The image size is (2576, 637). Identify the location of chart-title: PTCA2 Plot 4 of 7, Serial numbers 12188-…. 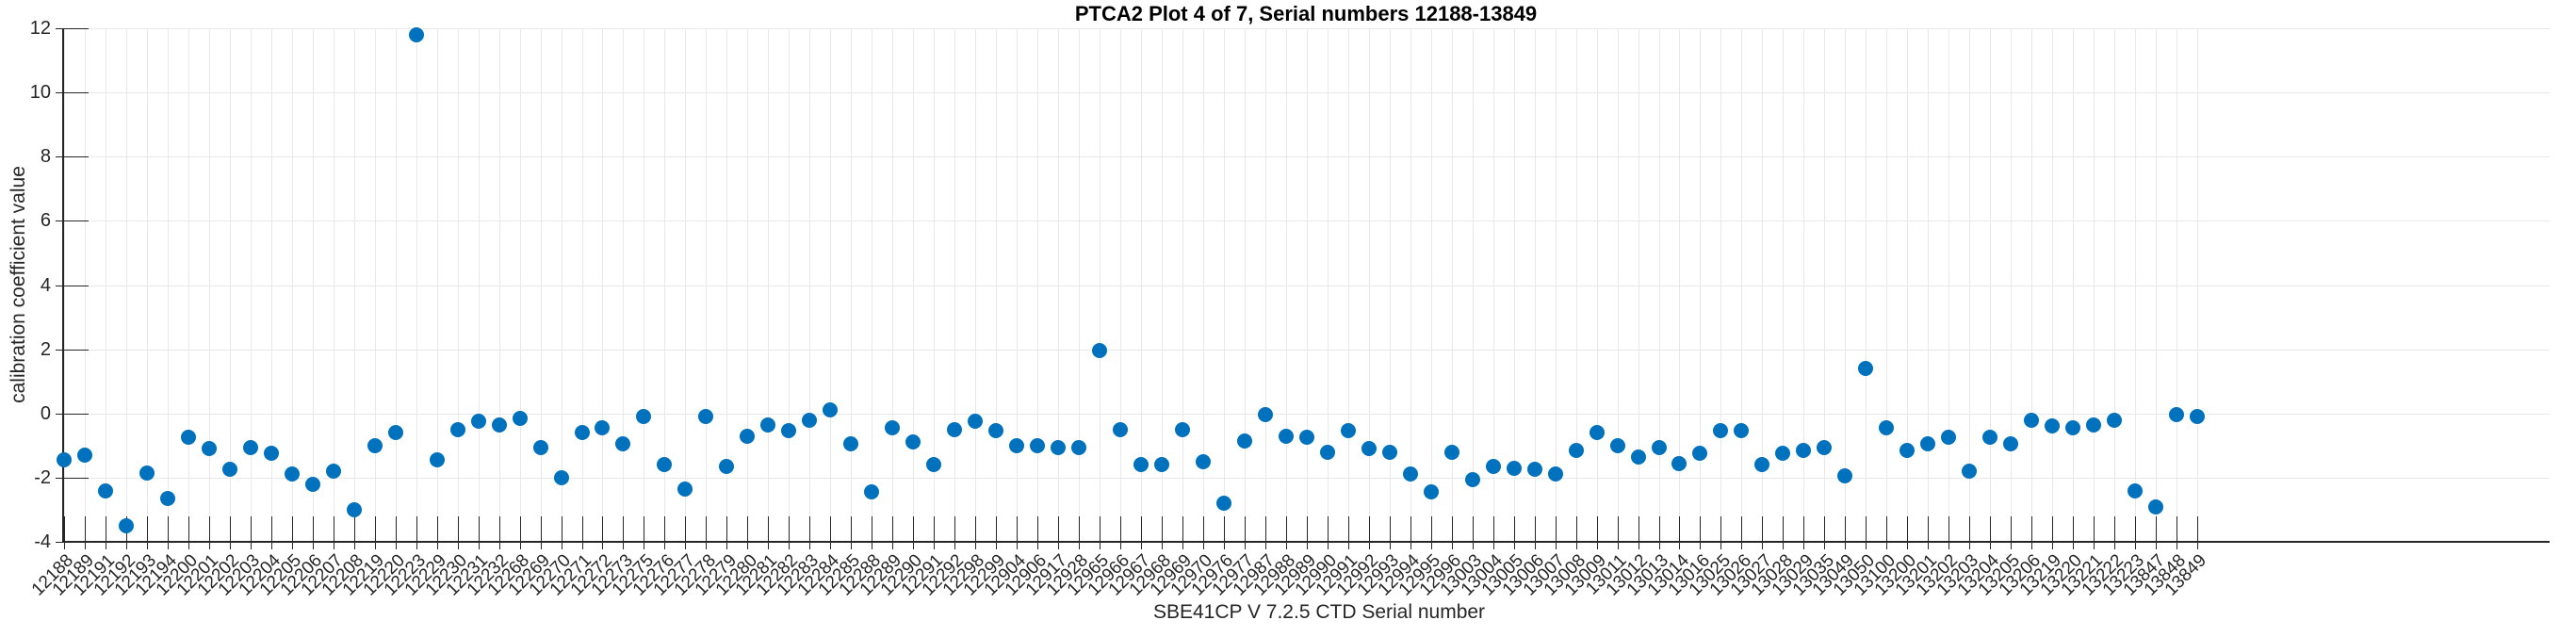
(1306, 13).